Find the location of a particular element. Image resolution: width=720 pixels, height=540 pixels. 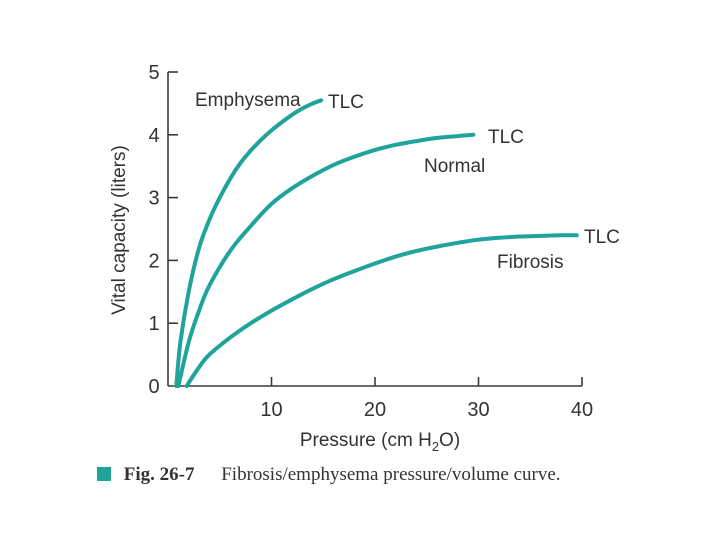

y-tick-label: 3 is located at coordinates (153, 199).